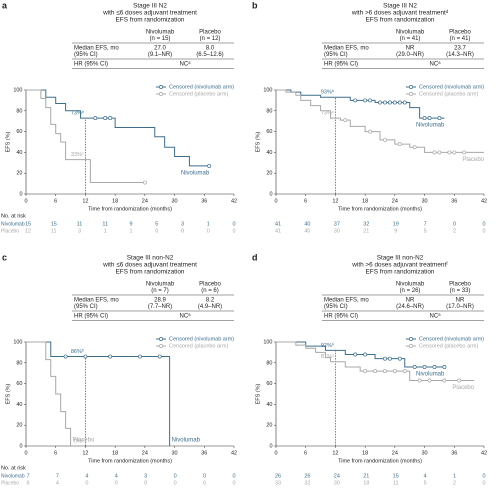 Image resolution: width=500 pixels, height=500 pixels. What do you see at coordinates (160, 307) in the screenshot?
I see `table-cell: (7.7–NR)` at bounding box center [160, 307].